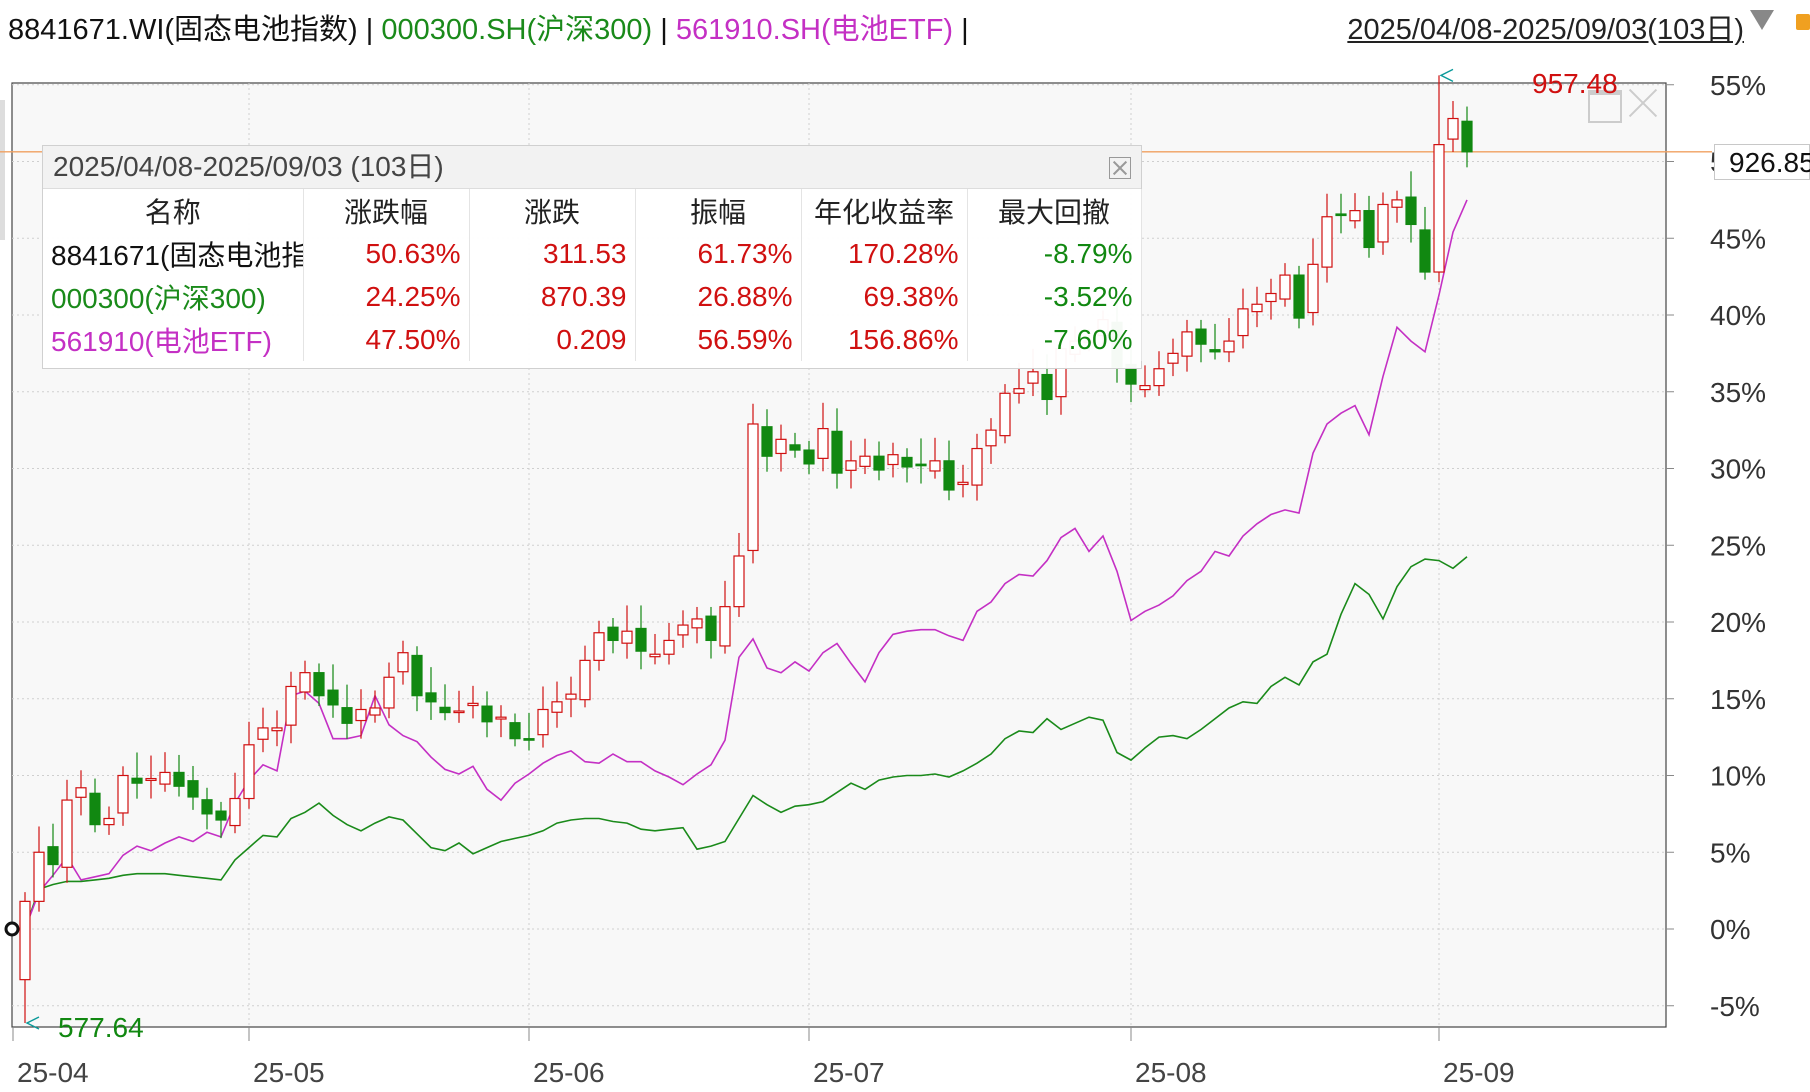 The width and height of the screenshot is (1810, 1092). Describe the element at coordinates (552, 210) in the screenshot. I see `col-header-change: 涨跌` at that location.